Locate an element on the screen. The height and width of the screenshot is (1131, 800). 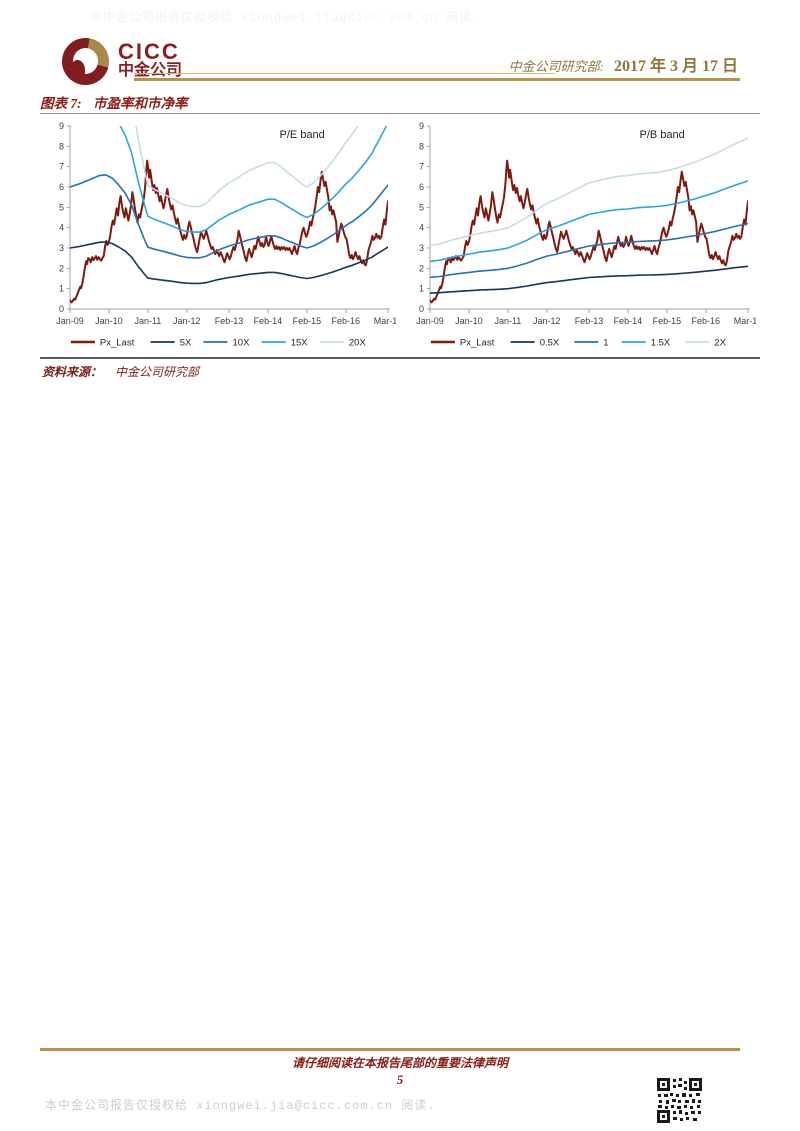
series-line-2x is located at coordinates (589, 192).